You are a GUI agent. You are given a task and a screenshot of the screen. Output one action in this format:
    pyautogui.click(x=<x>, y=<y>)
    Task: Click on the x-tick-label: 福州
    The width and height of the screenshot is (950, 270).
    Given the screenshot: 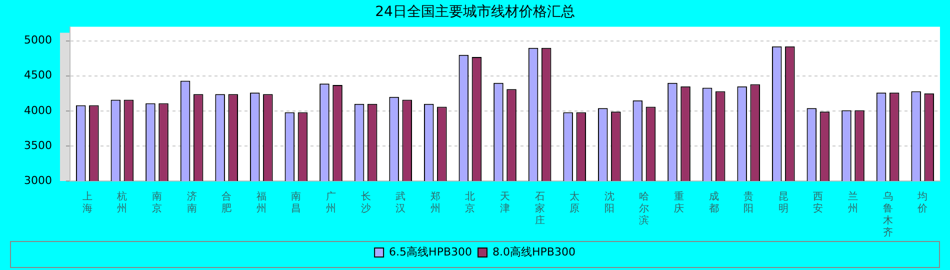 What is the action you would take?
    pyautogui.click(x=261, y=202)
    